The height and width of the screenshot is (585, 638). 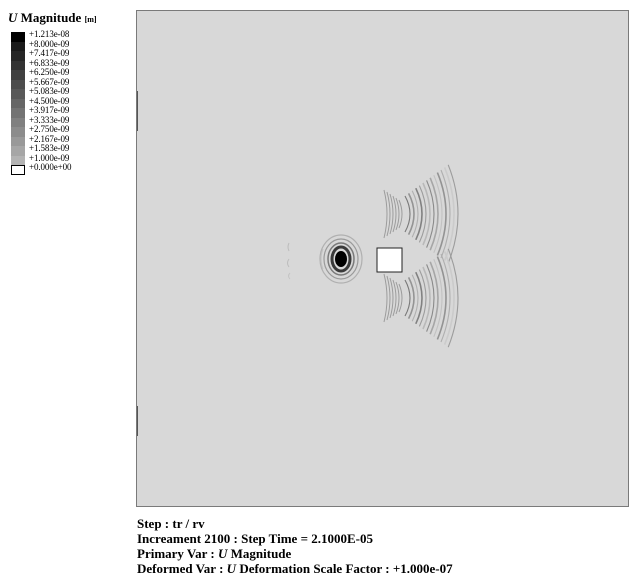 I want to click on legend-title: U Magnitude [m], so click(x=71, y=18).